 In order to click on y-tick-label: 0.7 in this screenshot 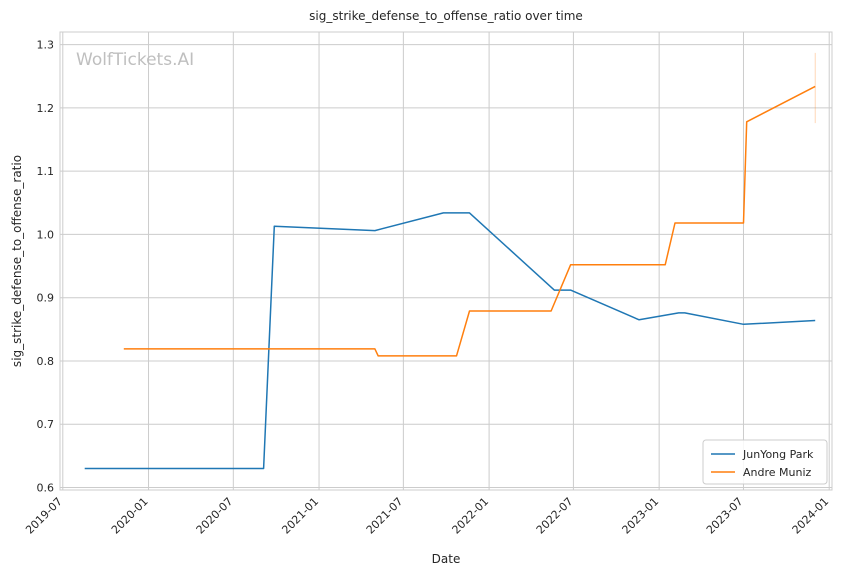, I will do `click(46, 424)`.